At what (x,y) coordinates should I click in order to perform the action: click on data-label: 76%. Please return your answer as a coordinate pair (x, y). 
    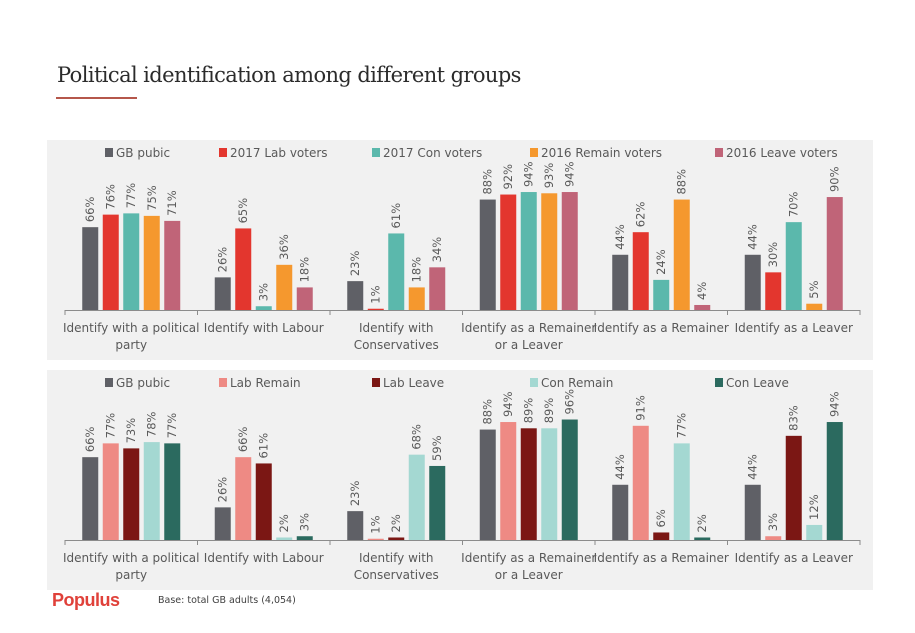
    Looking at the image, I should click on (111, 197).